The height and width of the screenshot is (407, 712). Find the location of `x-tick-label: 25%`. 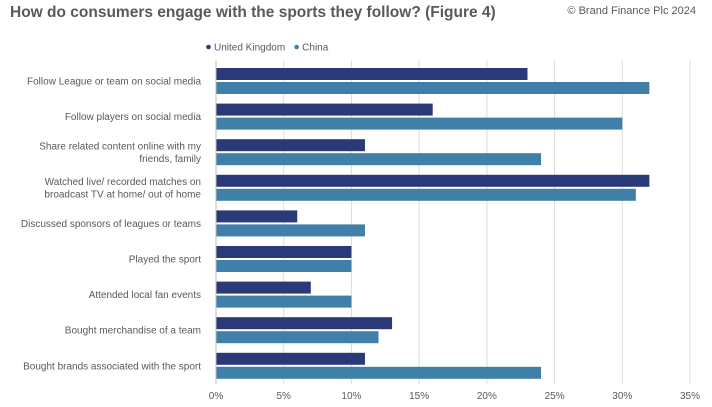

x-tick-label: 25% is located at coordinates (555, 396).